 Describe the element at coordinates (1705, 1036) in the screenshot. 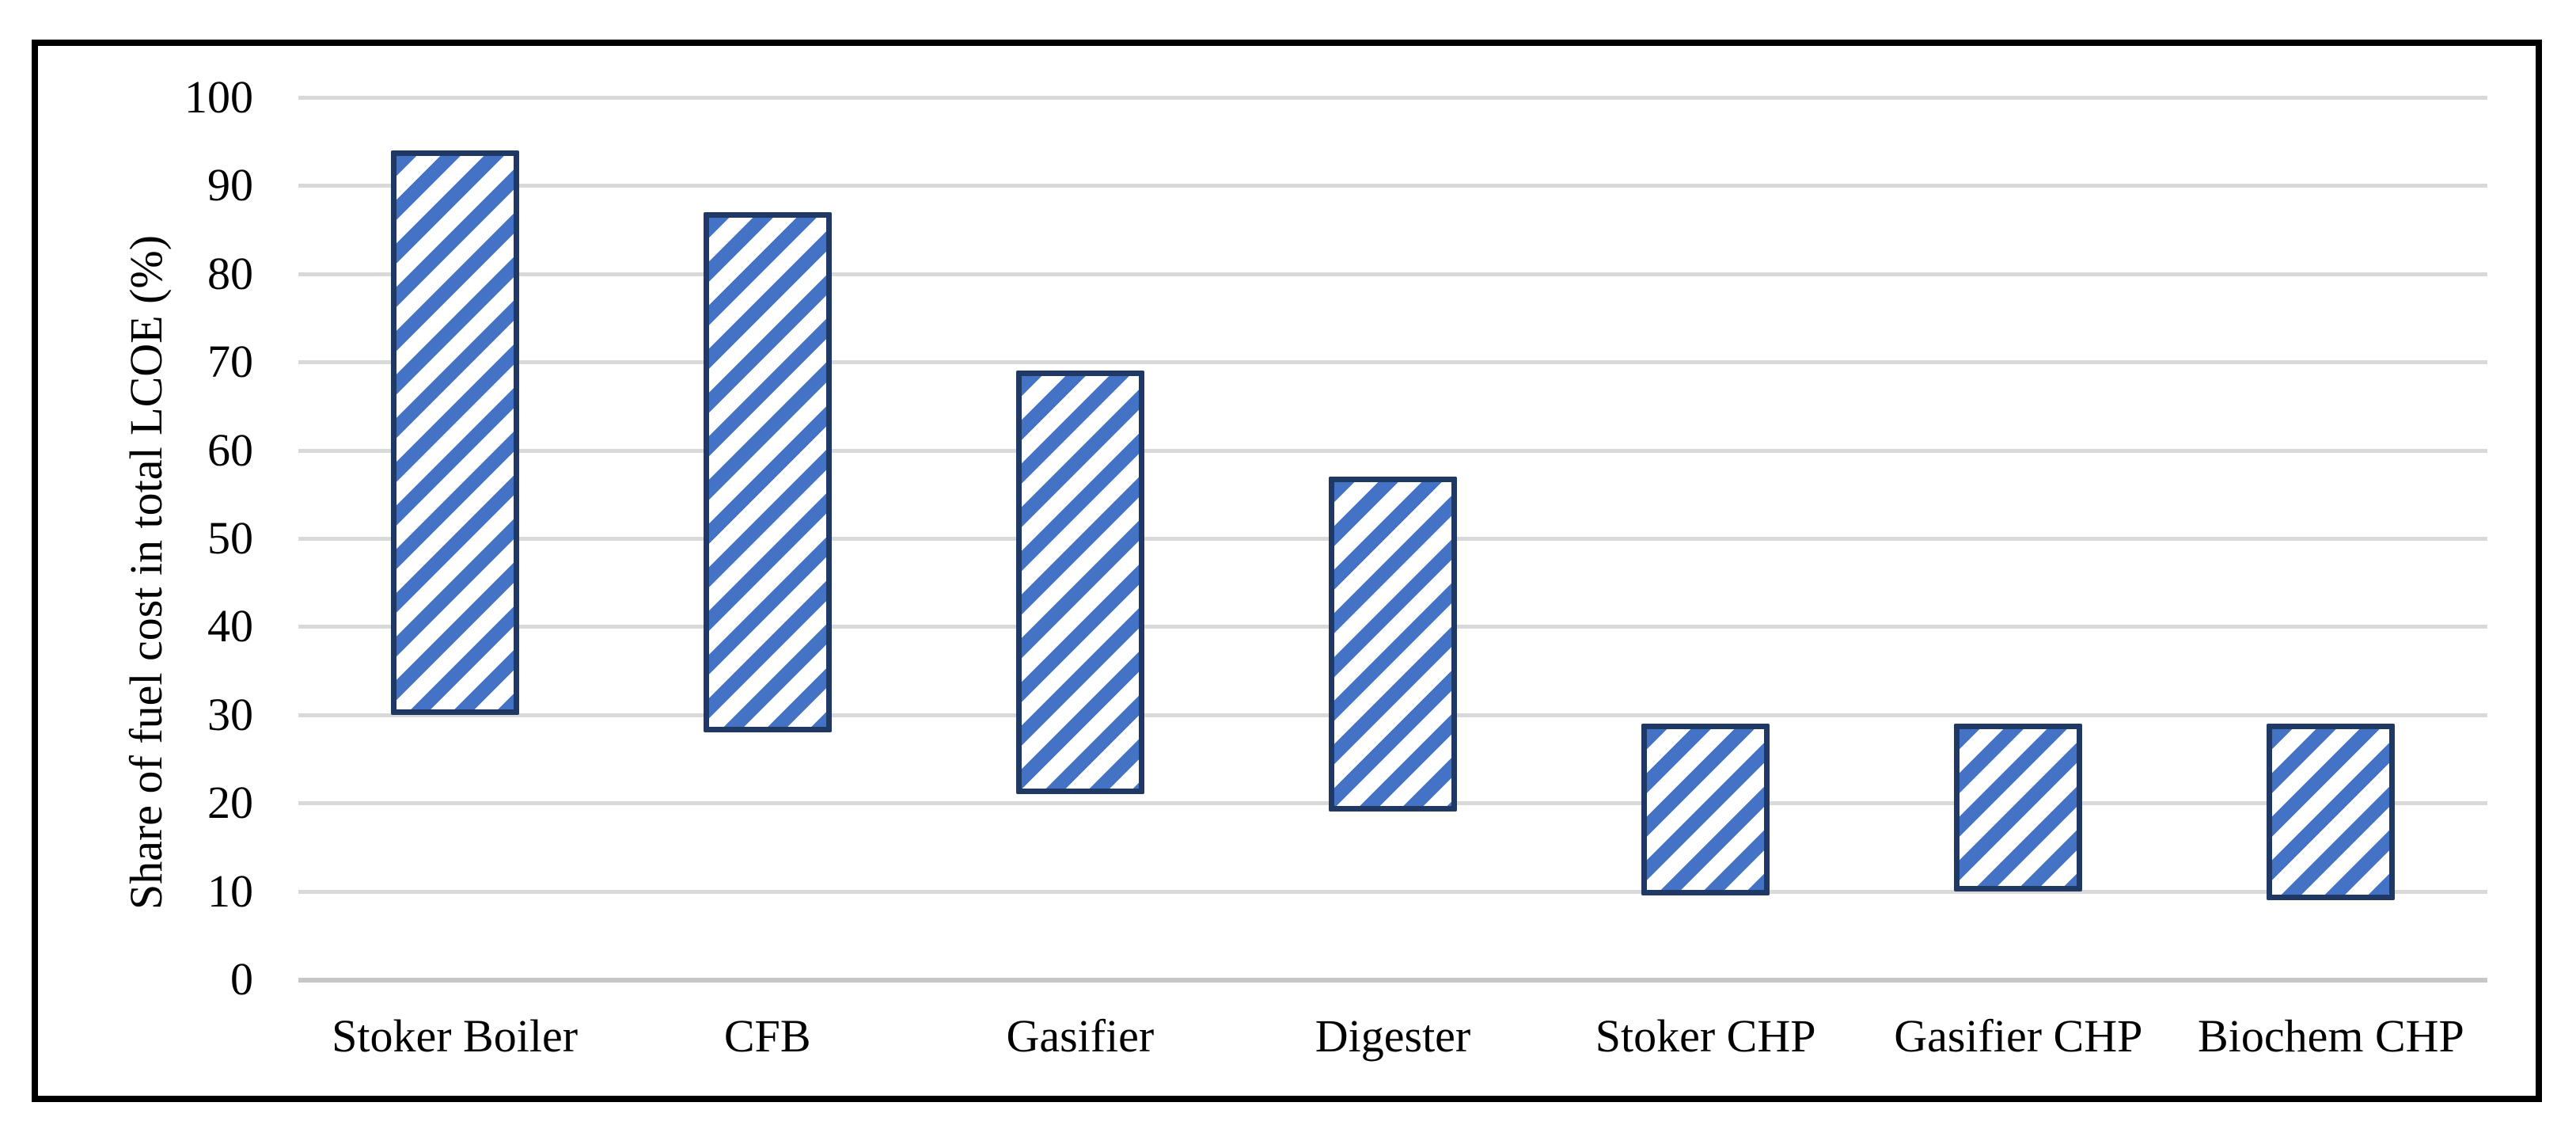

I see `x-label-stoker-chp: Stoker CHP` at that location.